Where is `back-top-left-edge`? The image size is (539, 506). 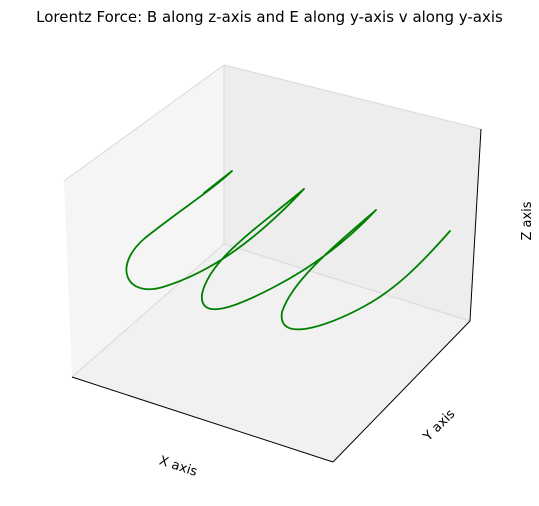
back-top-left-edge is located at coordinates (144, 123).